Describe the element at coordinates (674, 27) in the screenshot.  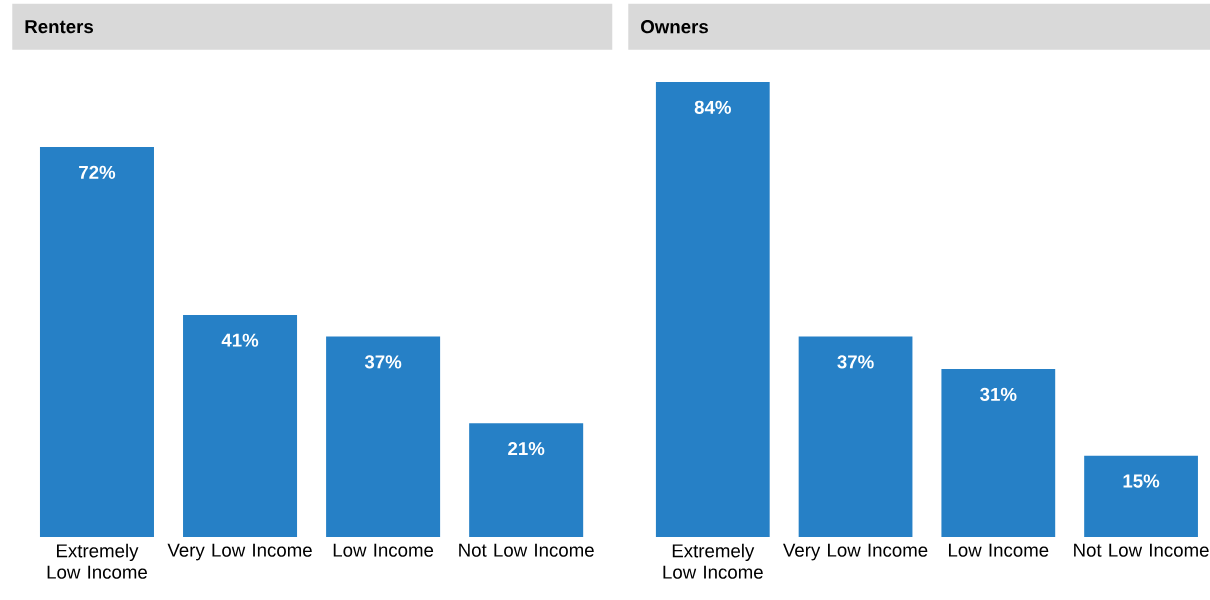
I see `chart-title: Owners` at that location.